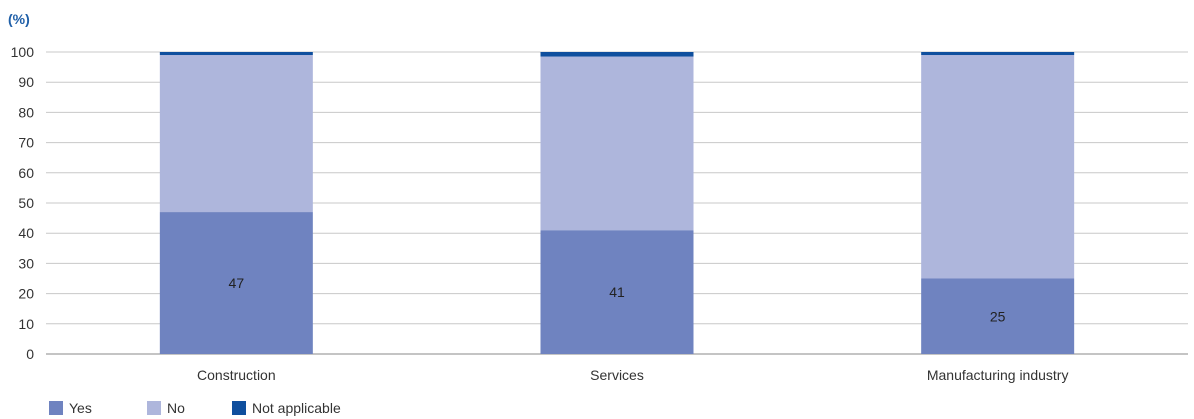 Image resolution: width=1194 pixels, height=419 pixels. Describe the element at coordinates (26, 233) in the screenshot. I see `y-tick-label: 40` at that location.